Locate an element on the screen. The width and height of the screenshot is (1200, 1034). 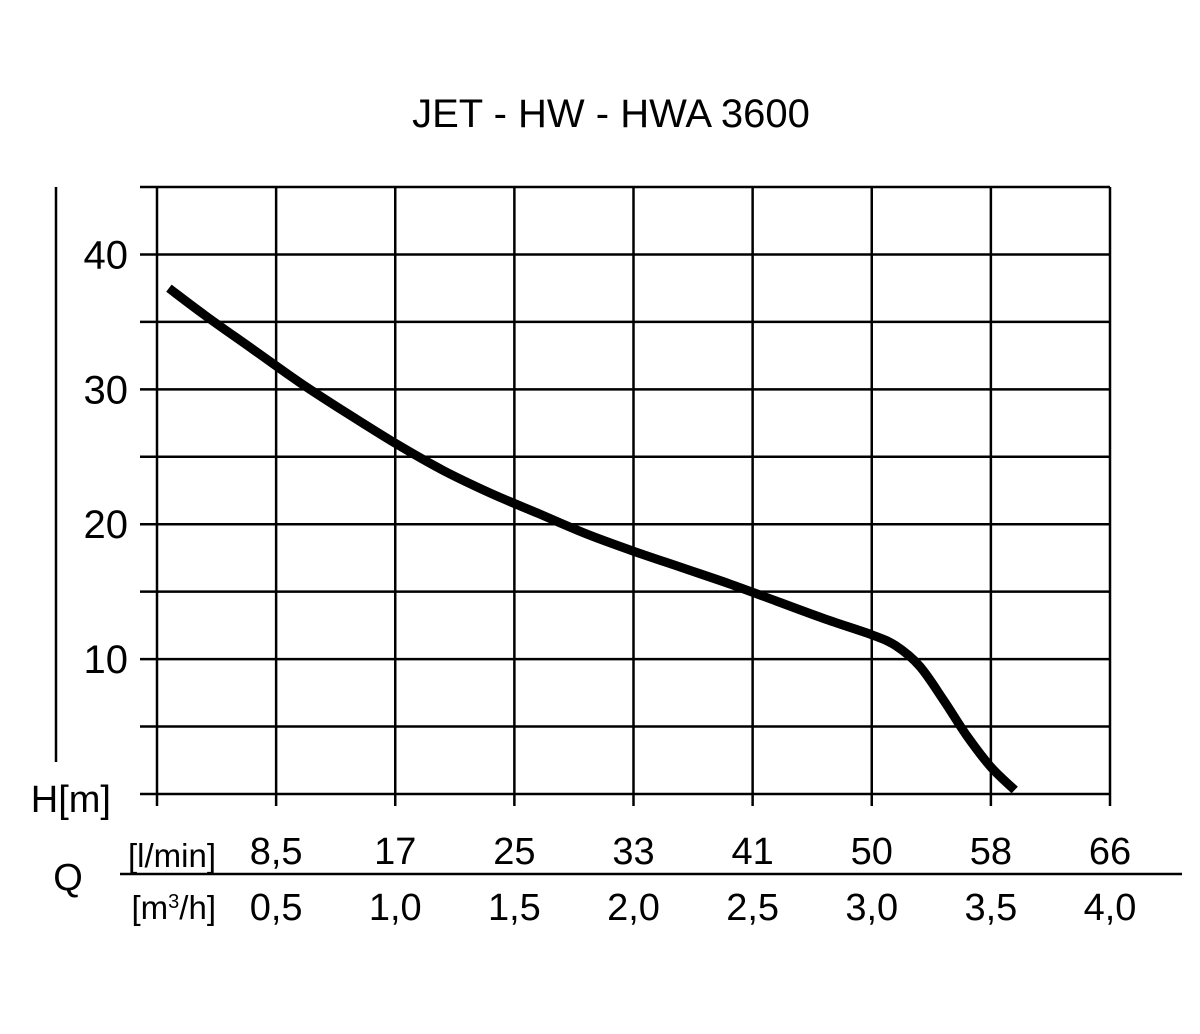
x-tick-label-m3h-3: 1,5 is located at coordinates (514, 908).